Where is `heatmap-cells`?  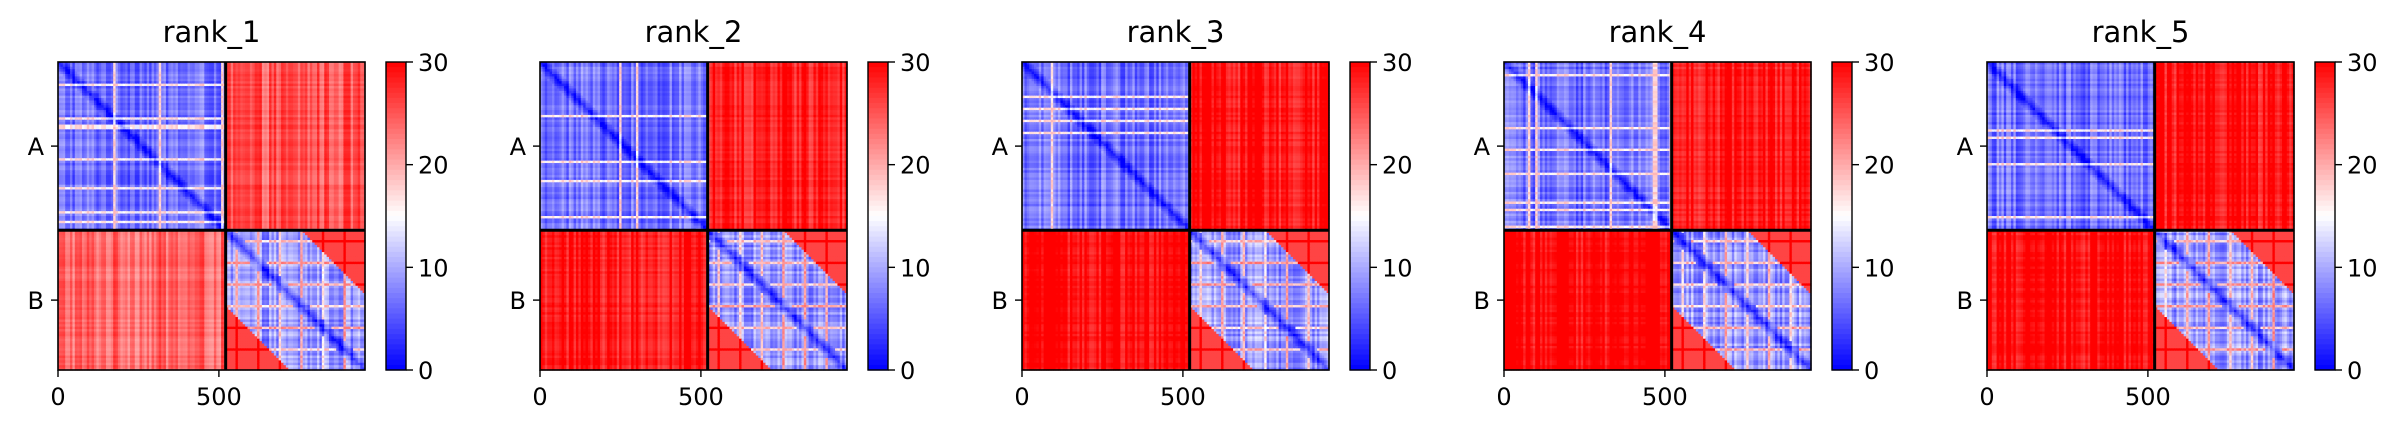 heatmap-cells is located at coordinates (212, 216).